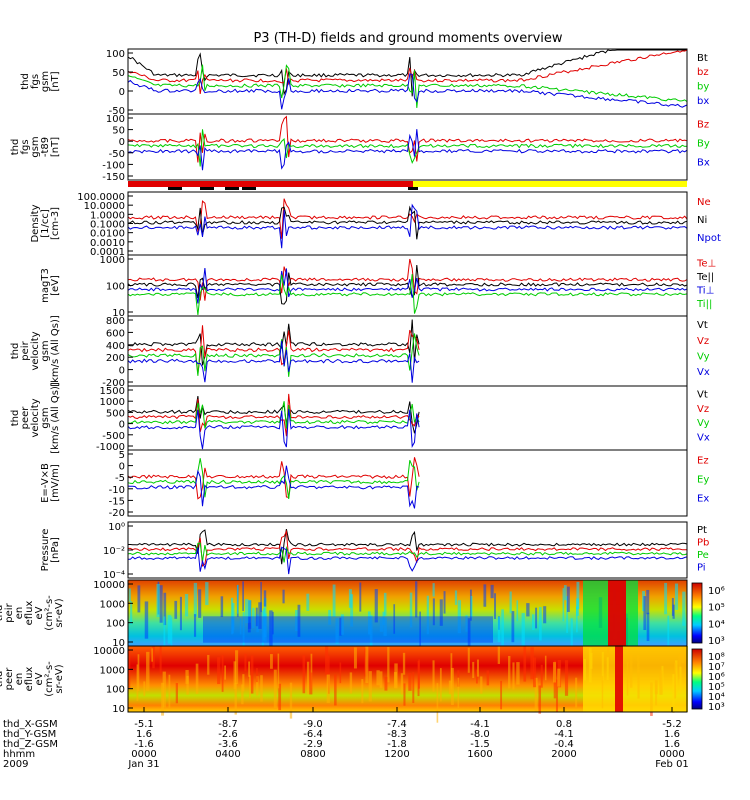  Describe the element at coordinates (703, 555) in the screenshot. I see `legend-Pe: Pe` at that location.